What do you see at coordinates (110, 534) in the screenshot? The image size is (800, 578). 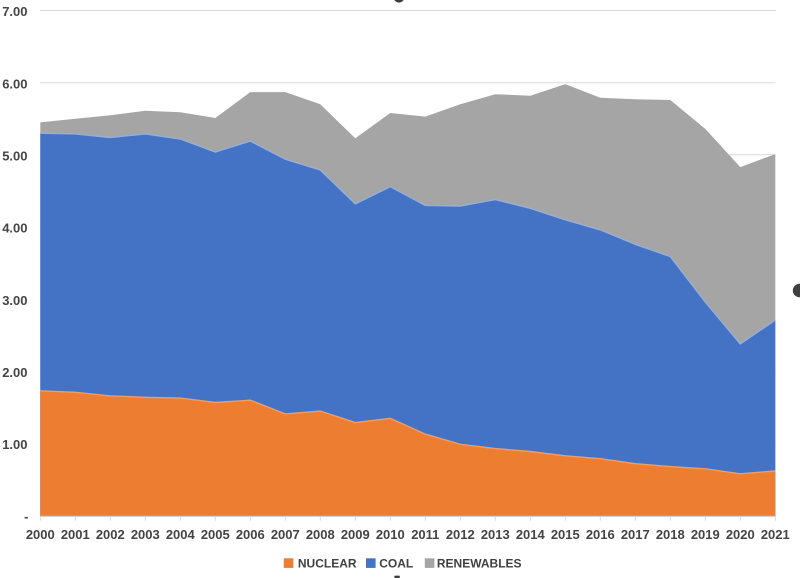 I see `svg-text: 2002` at bounding box center [110, 534].